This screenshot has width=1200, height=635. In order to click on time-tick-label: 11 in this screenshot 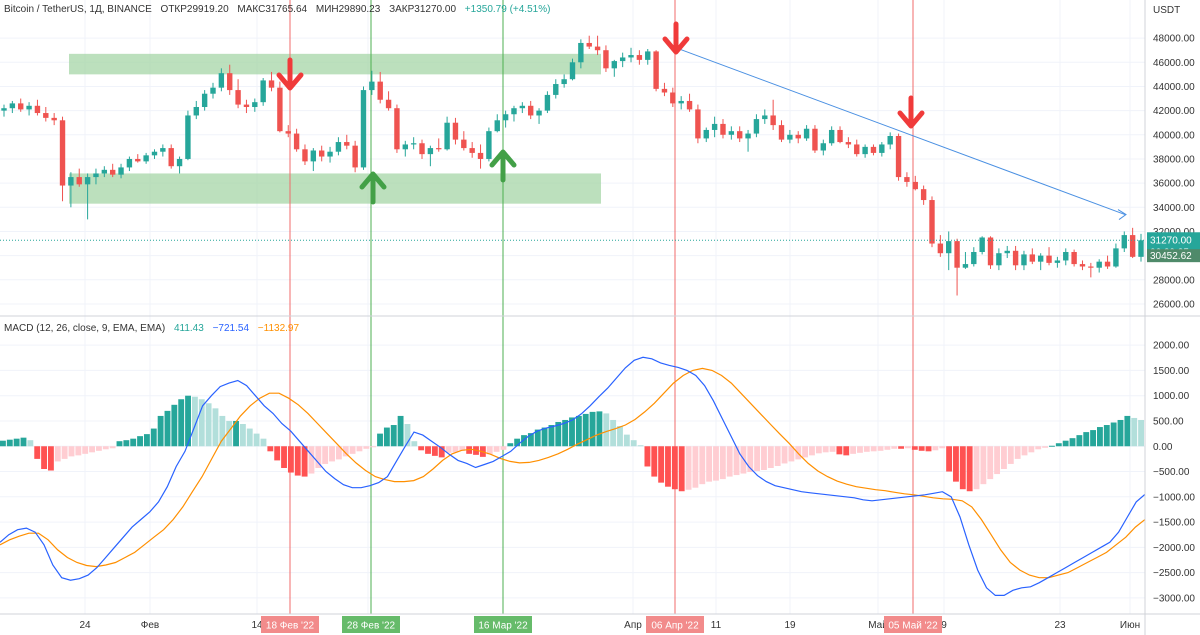, I will do `click(716, 625)`.